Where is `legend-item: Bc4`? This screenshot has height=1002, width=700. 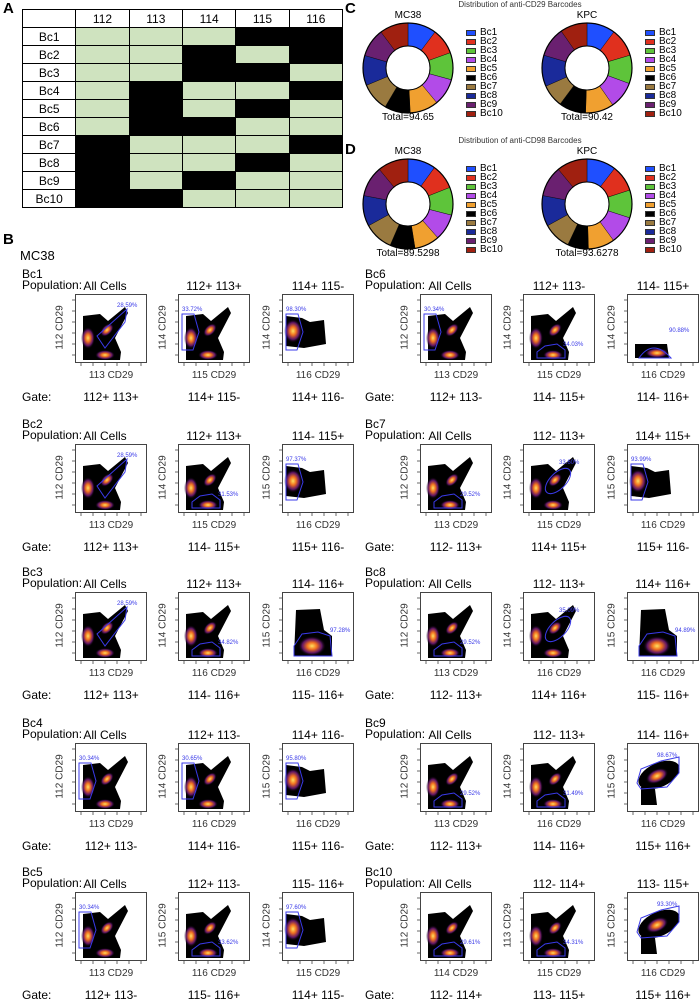 legend-item: Bc4 is located at coordinates (663, 195).